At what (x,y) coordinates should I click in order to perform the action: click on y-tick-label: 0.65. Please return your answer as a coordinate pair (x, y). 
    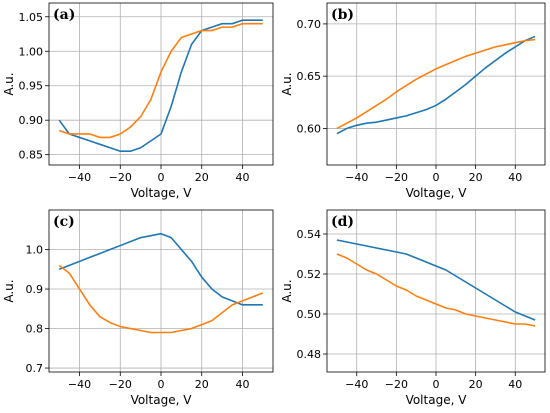
    Looking at the image, I should click on (309, 76).